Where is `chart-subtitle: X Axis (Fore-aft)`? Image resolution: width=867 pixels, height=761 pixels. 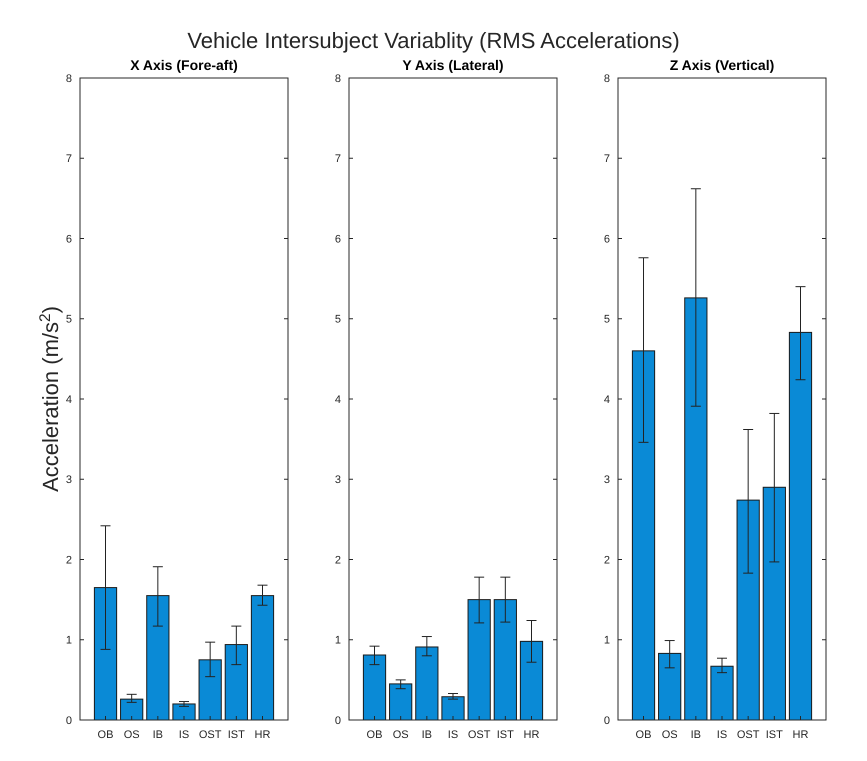
chart-subtitle: X Axis (Fore-aft) is located at coordinates (184, 65).